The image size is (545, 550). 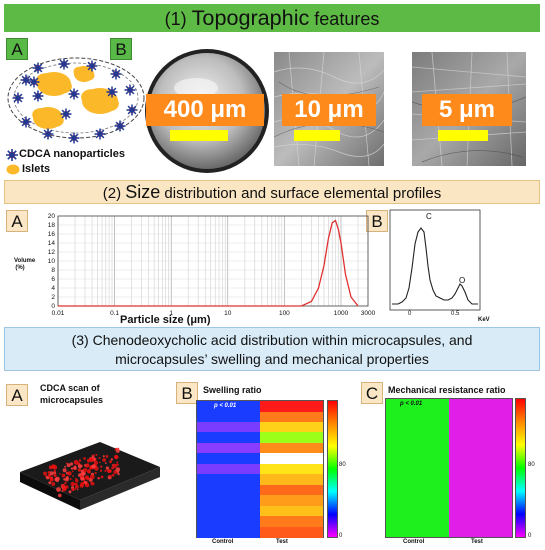 What do you see at coordinates (114, 193) in the screenshot?
I see `section-2-prefix: (2)` at bounding box center [114, 193].